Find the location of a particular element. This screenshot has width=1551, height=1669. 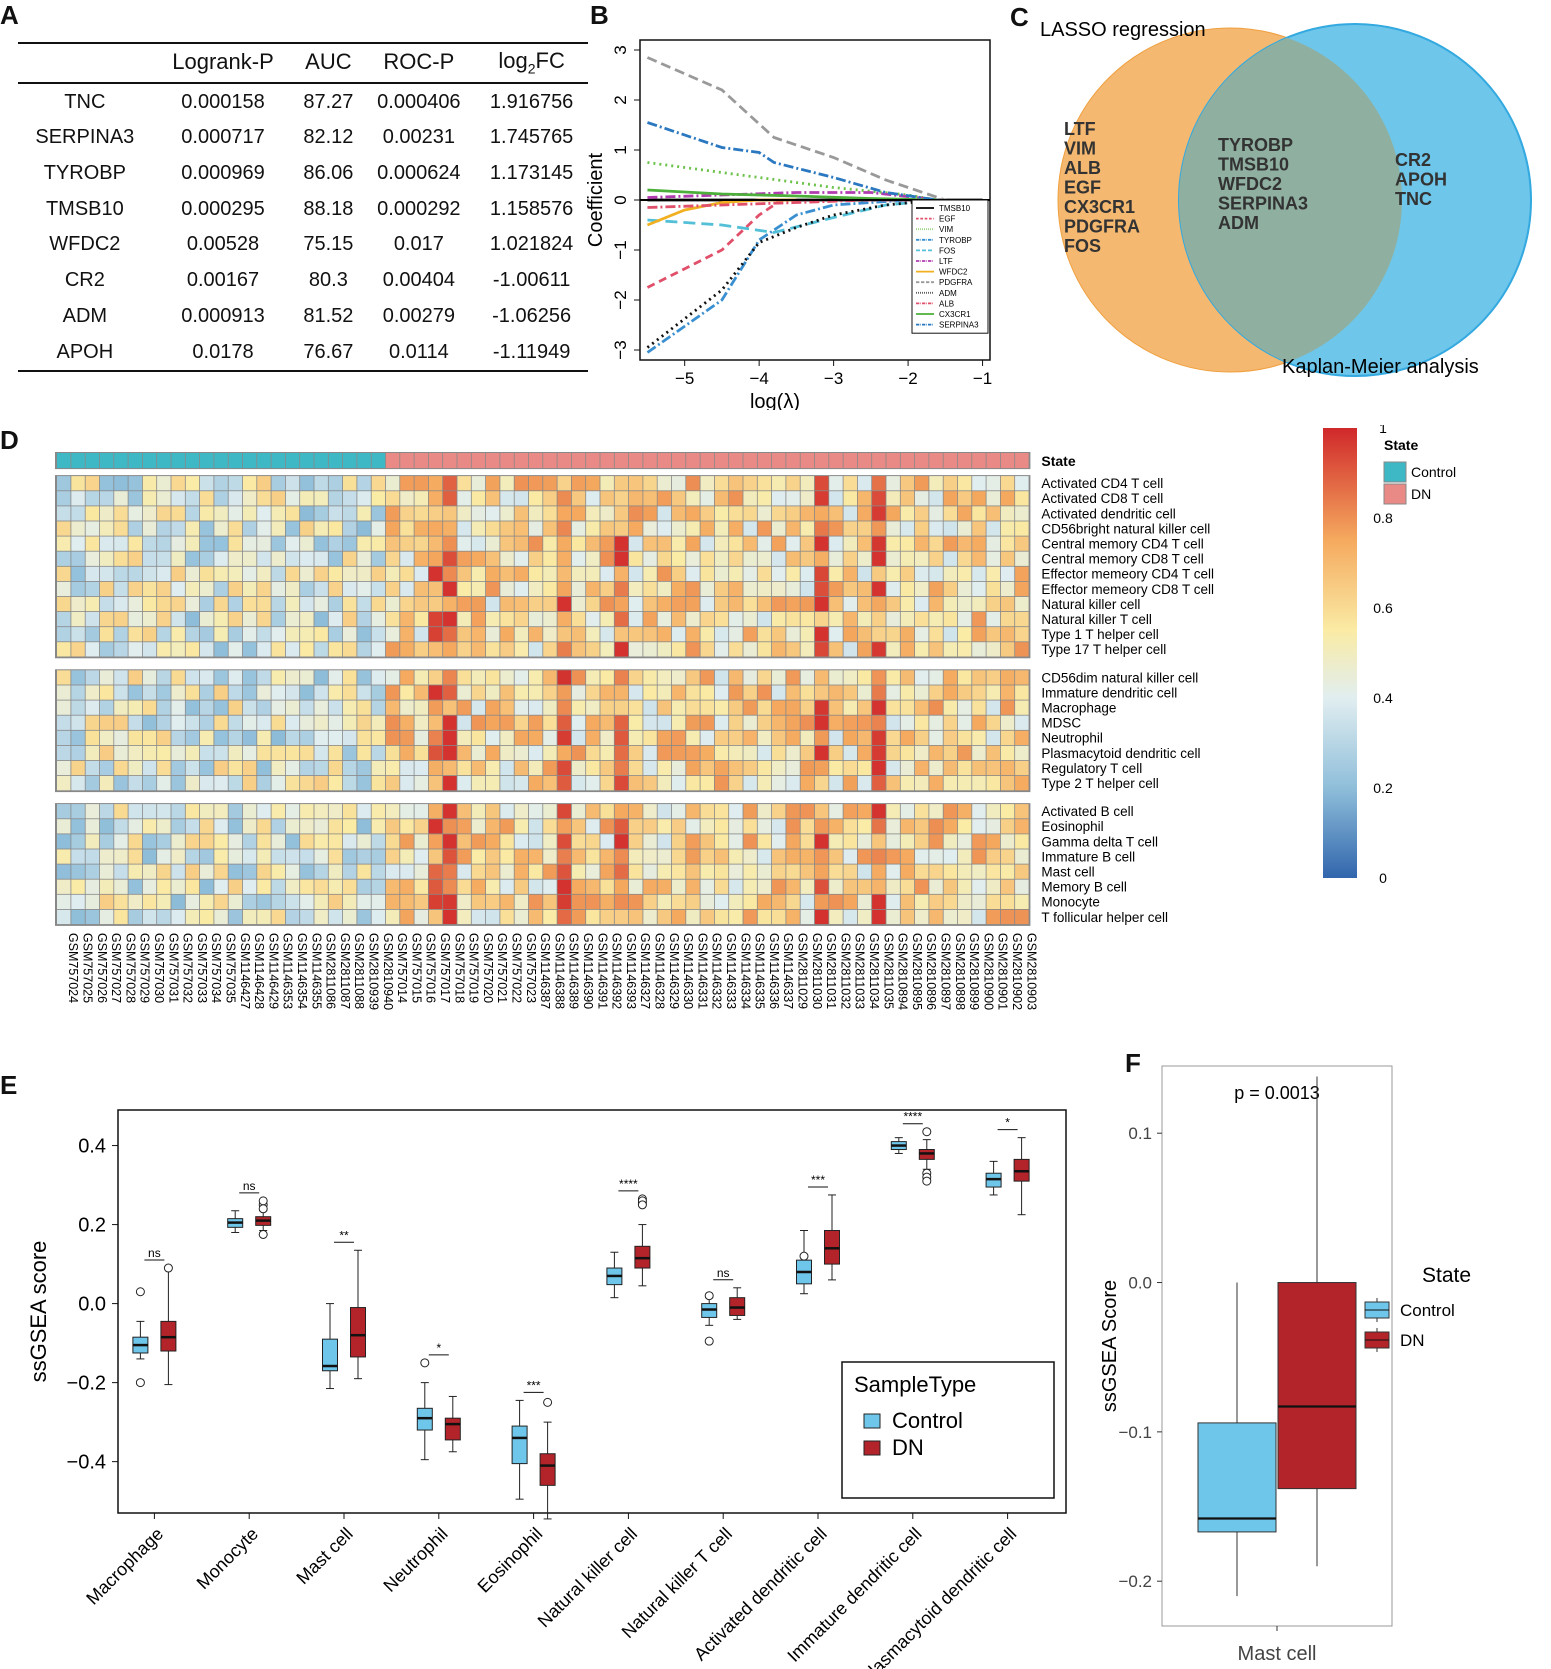

y-tick-label: 3 is located at coordinates (620, 49).